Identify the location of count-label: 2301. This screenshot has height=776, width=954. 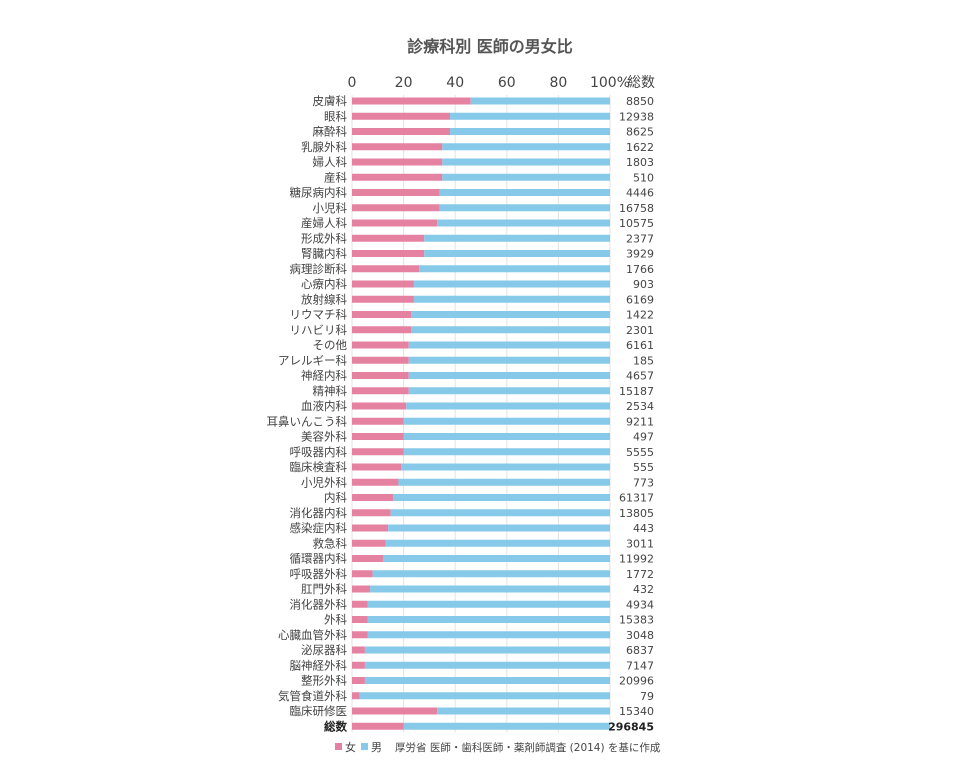
(640, 330).